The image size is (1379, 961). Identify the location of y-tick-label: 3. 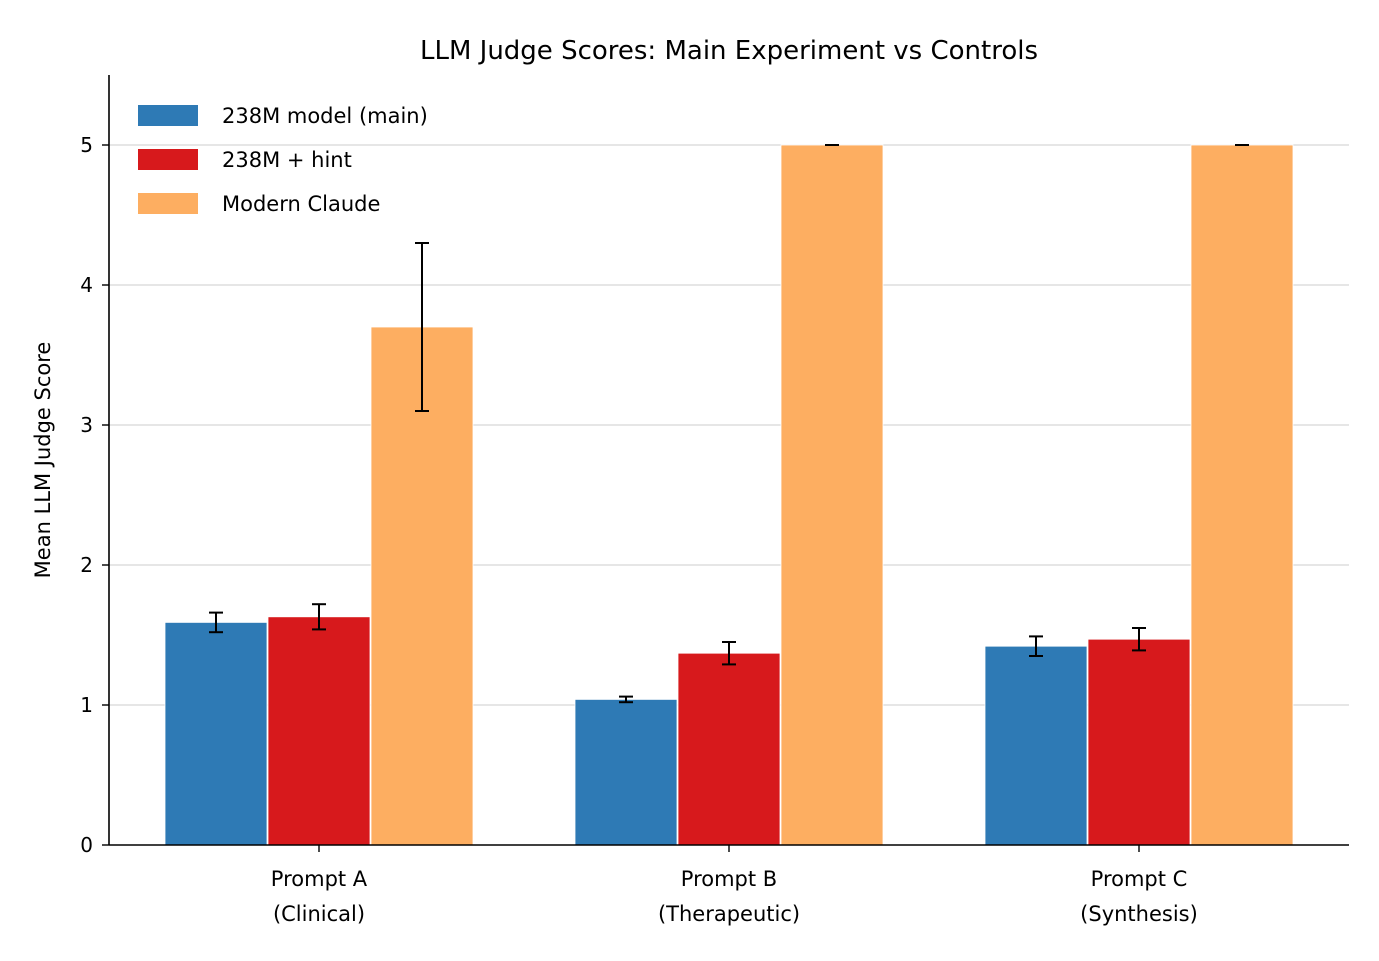
(86, 425).